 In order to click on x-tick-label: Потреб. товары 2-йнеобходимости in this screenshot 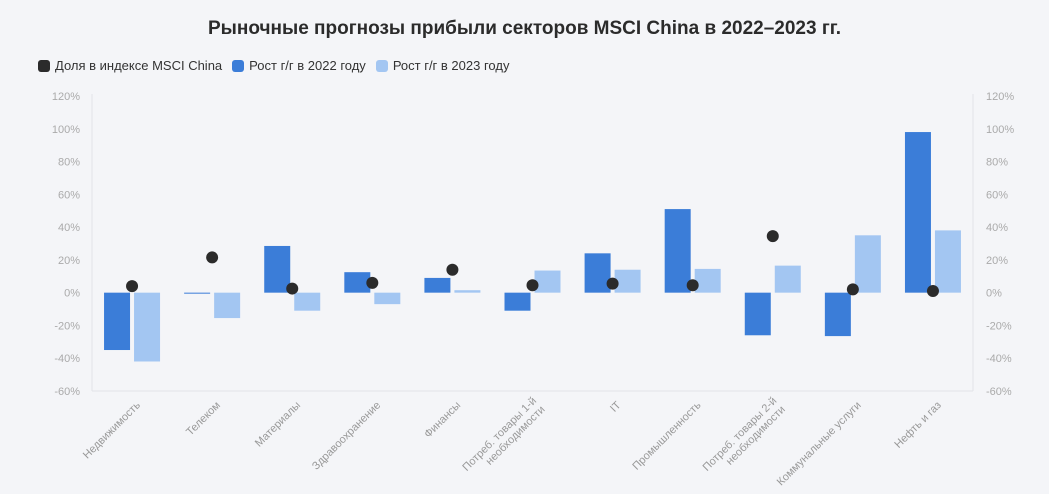, I will do `click(744, 438)`.